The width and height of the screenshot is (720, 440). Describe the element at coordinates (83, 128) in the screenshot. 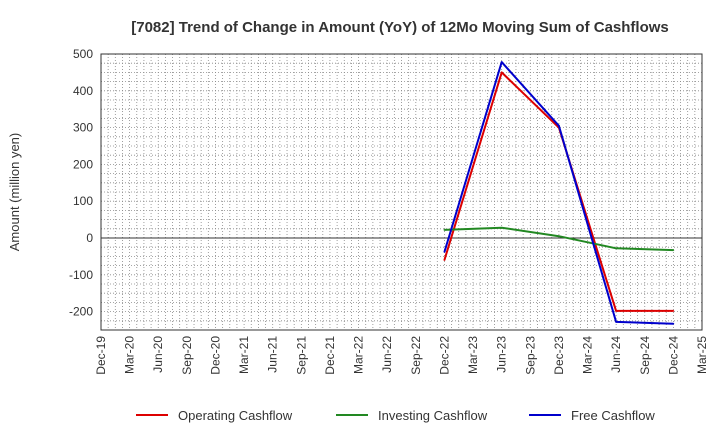

I see `y-tick-label: 300` at that location.